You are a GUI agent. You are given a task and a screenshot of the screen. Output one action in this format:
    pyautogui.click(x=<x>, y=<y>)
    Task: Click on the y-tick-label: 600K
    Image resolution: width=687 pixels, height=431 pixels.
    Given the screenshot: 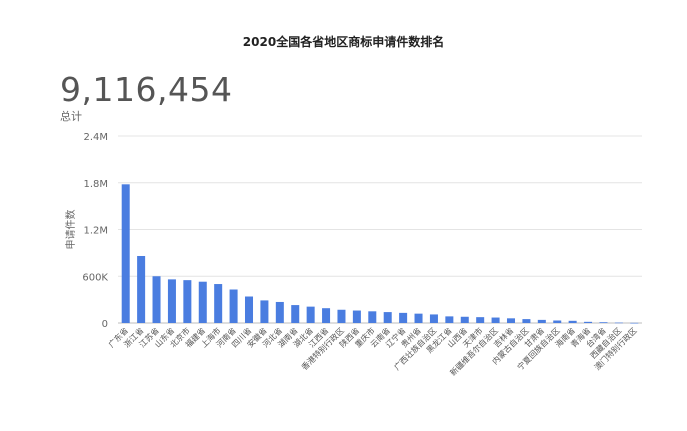 What is the action you would take?
    pyautogui.click(x=95, y=277)
    